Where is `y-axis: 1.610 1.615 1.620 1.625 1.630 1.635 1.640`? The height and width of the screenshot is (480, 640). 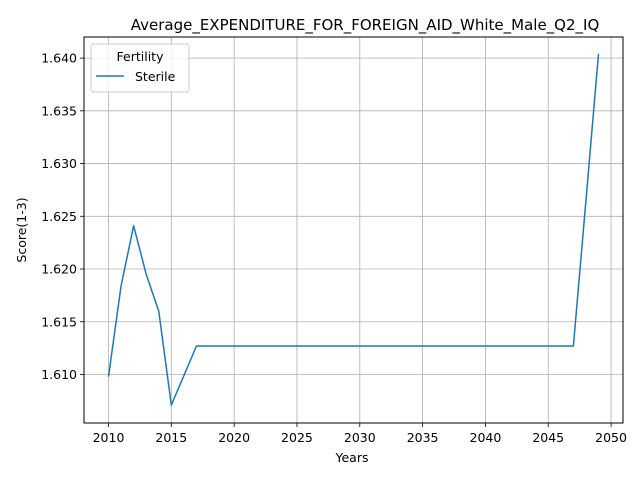
y-axis: 1.610 1.615 1.620 1.625 1.630 1.635 1.640 is located at coordinates (62, 216).